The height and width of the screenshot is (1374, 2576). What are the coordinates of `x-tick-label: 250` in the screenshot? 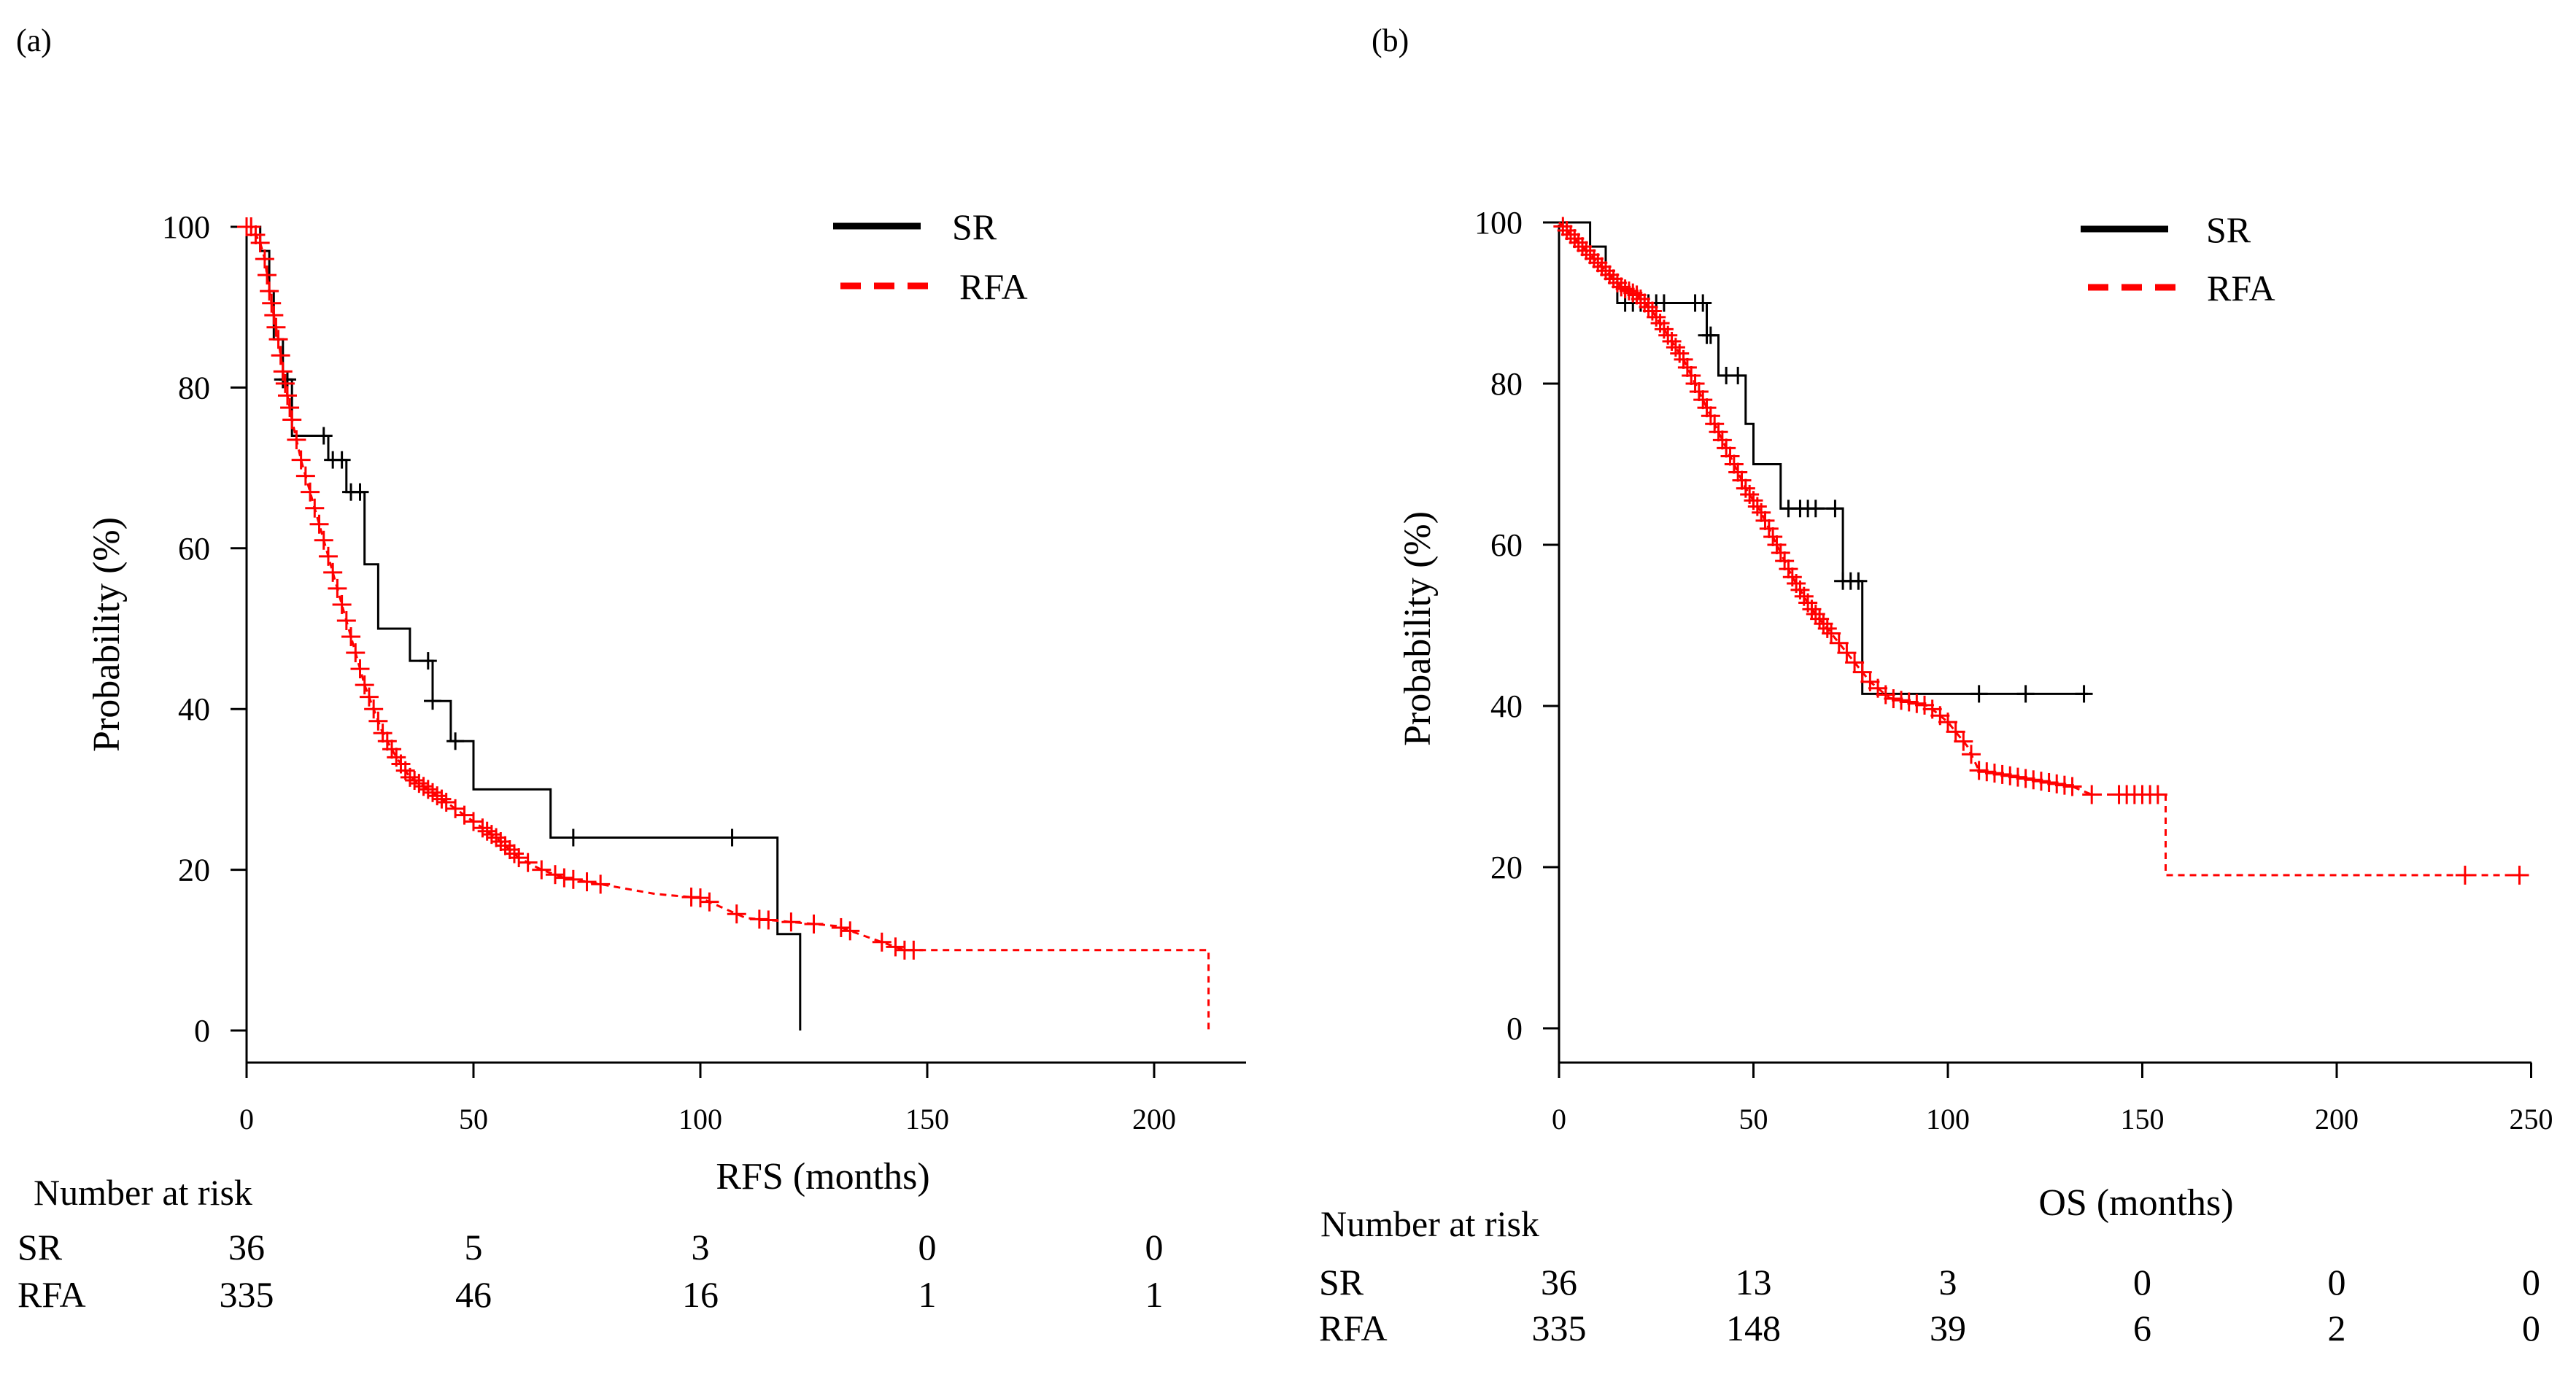 It's located at (2531, 1119).